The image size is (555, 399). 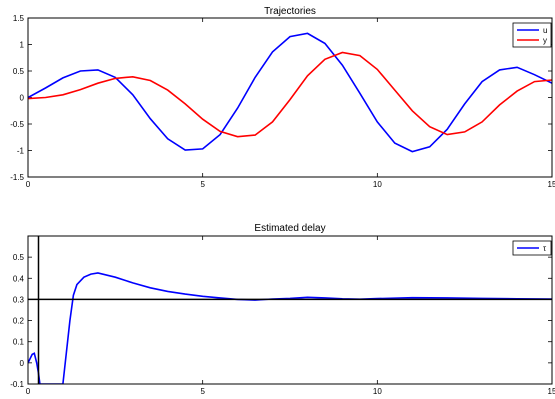 I want to click on y-tick-label: -1, so click(x=21, y=151).